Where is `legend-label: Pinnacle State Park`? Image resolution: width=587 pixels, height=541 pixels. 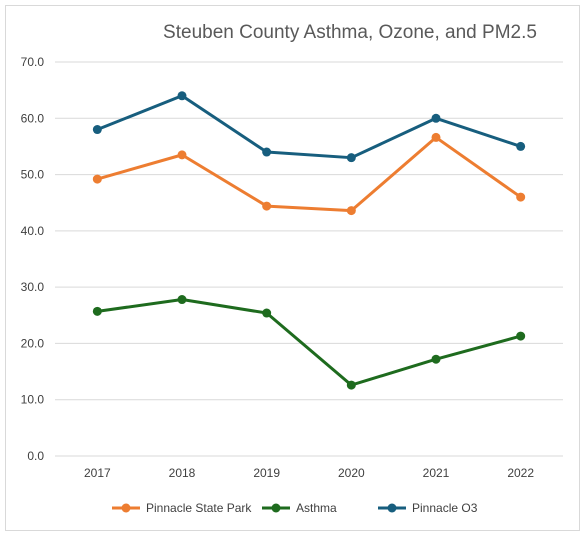 legend-label: Pinnacle State Park is located at coordinates (199, 508).